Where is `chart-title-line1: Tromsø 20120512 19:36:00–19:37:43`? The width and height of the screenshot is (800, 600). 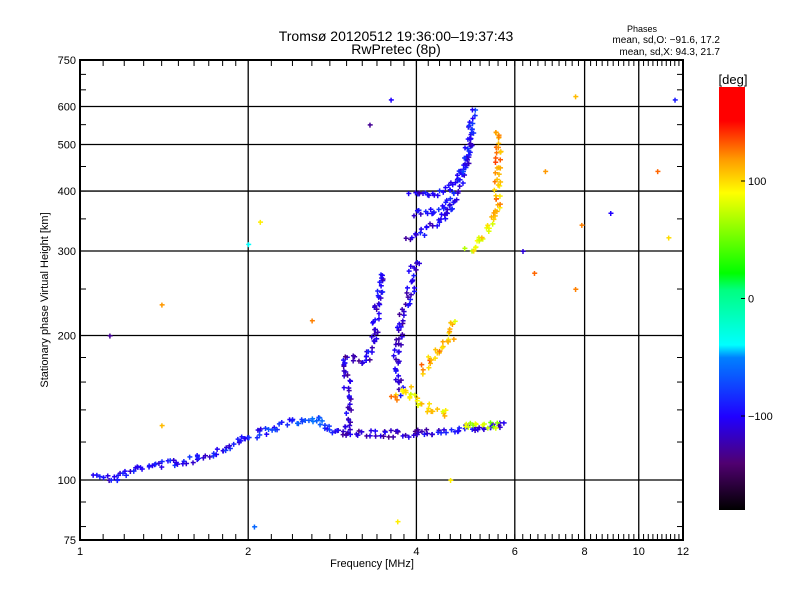
chart-title-line1: Tromsø 20120512 19:36:00–19:37:43 is located at coordinates (396, 36).